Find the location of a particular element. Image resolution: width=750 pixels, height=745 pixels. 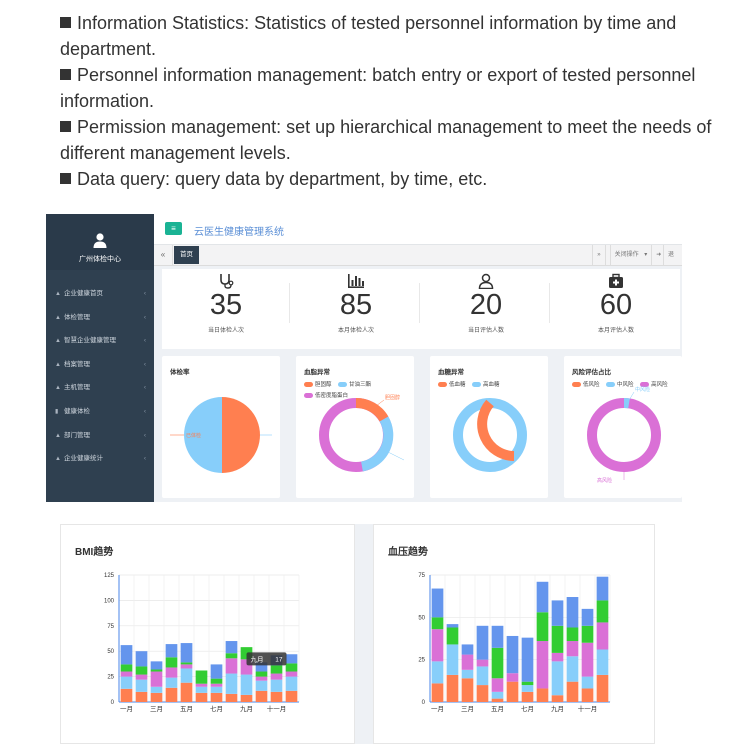

sidebar-item-statistics: ▲ 企业健康统计 ‹ is located at coordinates (100, 459).